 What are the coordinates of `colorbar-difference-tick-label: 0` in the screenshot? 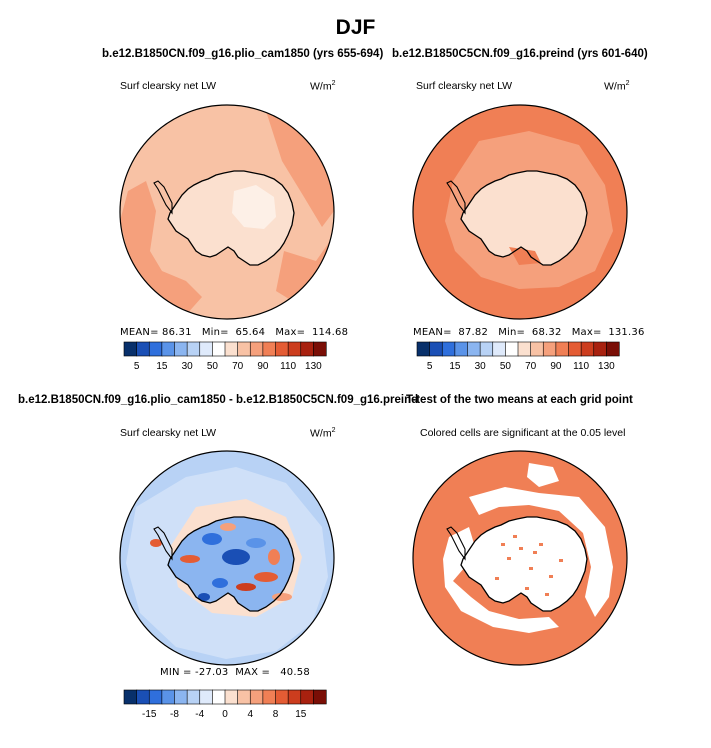 It's located at (225, 714).